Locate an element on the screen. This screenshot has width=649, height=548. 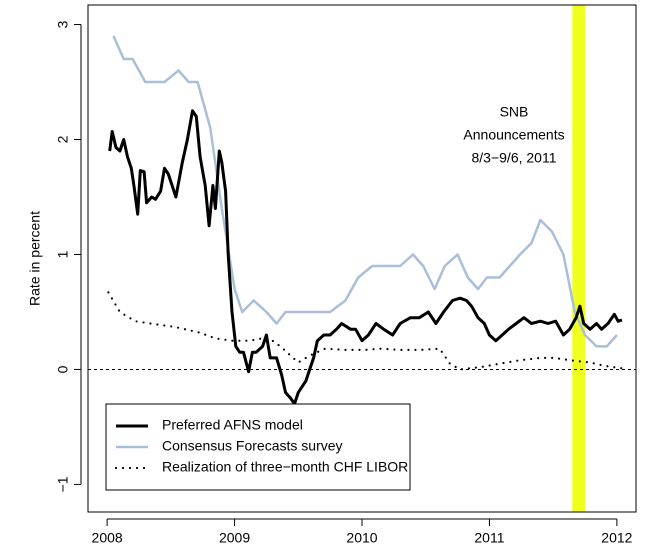
y-tick-label: 0 is located at coordinates (63, 369).